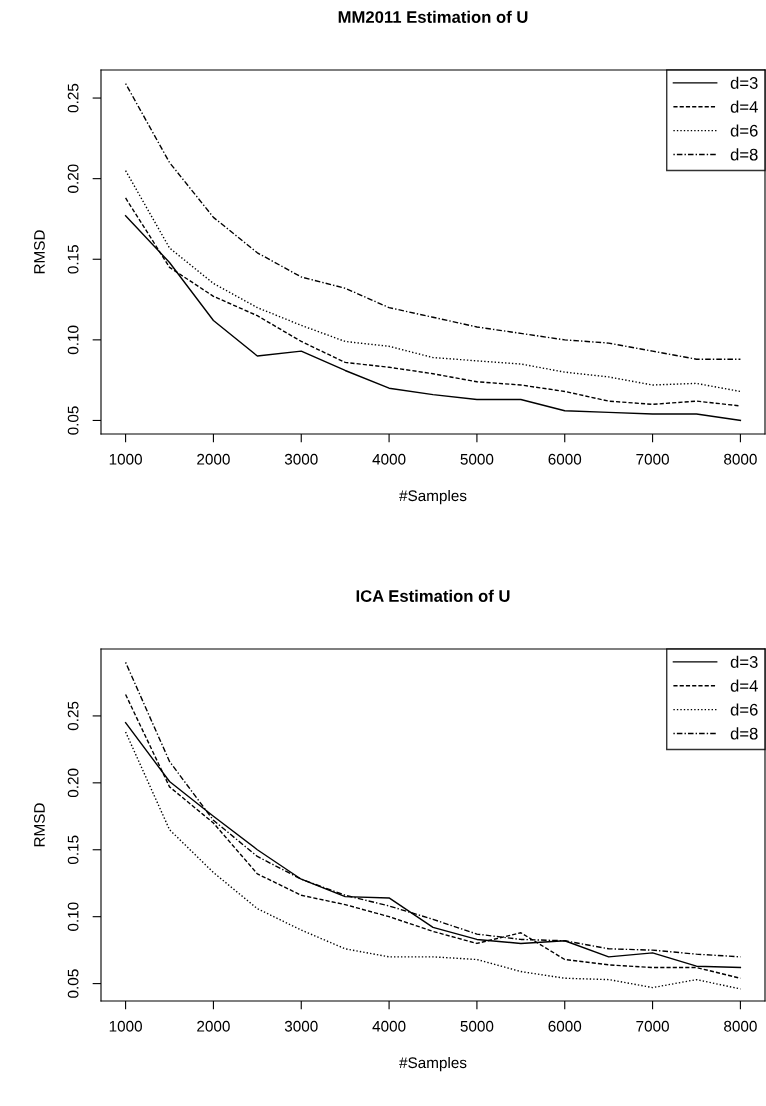 The height and width of the screenshot is (1106, 766). Describe the element at coordinates (433, 595) in the screenshot. I see `chart-title: ICA Estimation of U` at that location.